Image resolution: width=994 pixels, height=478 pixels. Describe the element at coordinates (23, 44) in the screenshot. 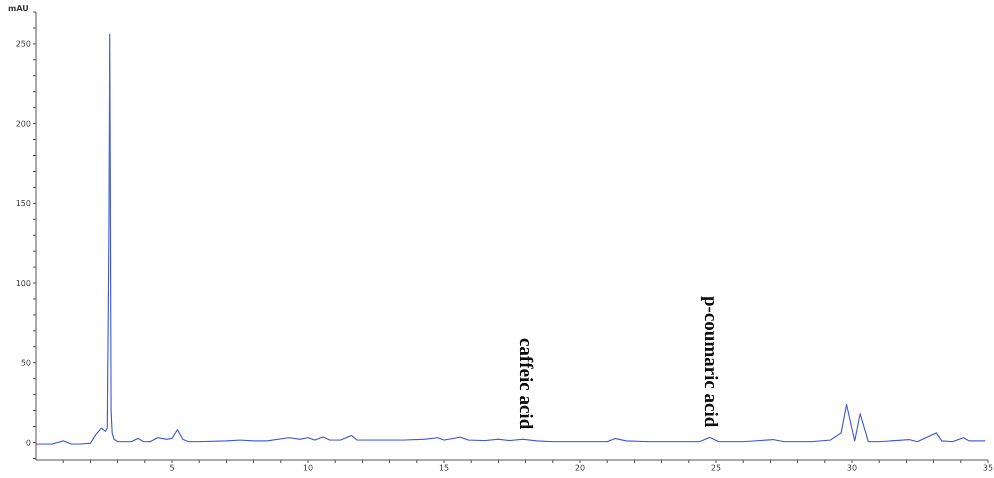

I see `y-tick-label: 250` at that location.